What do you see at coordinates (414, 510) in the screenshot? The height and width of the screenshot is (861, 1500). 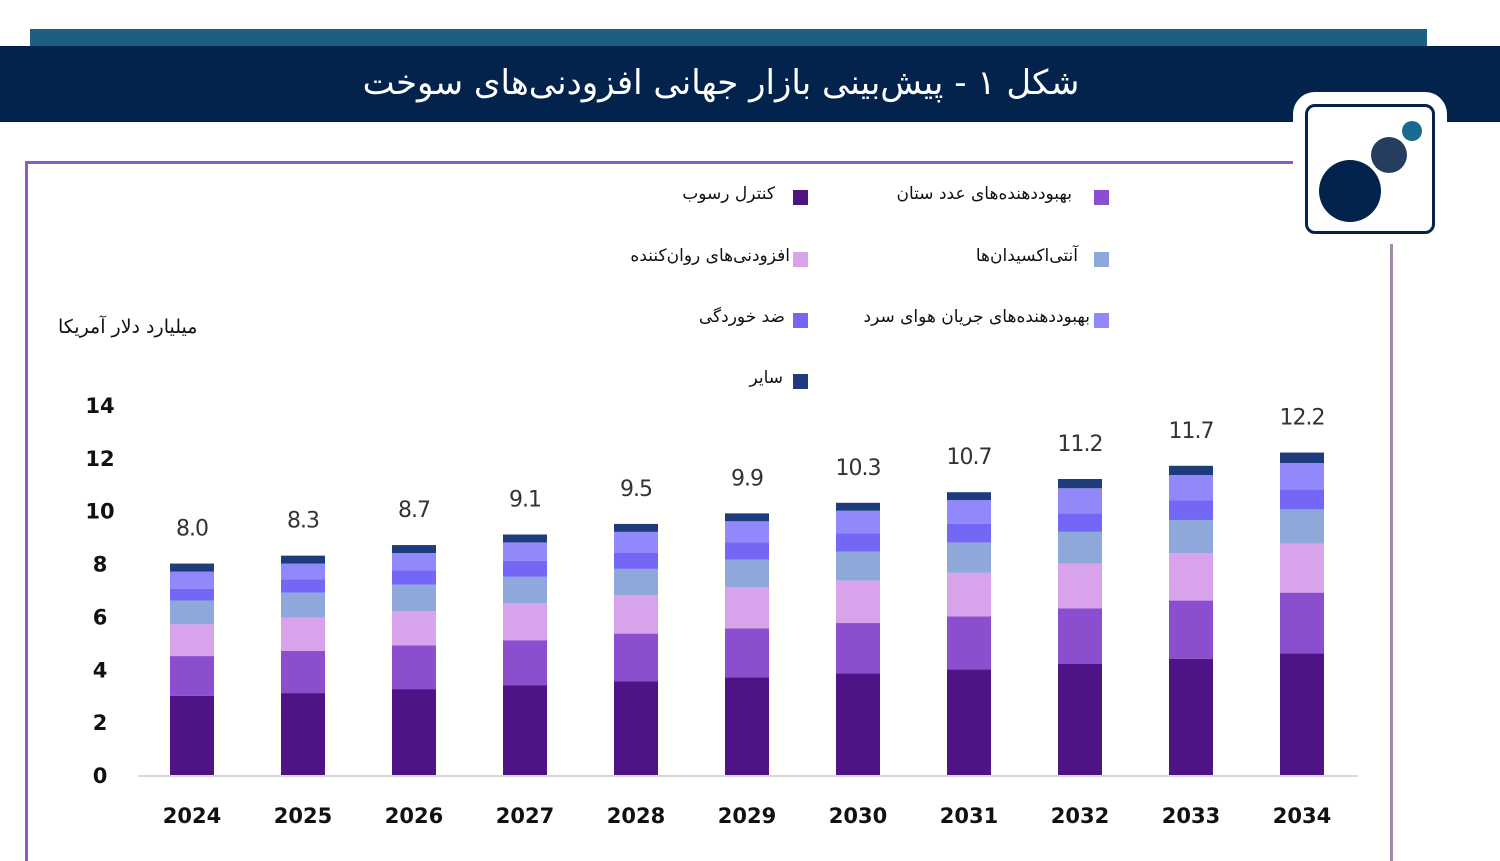 I see `bar-total-label: 8.7` at bounding box center [414, 510].